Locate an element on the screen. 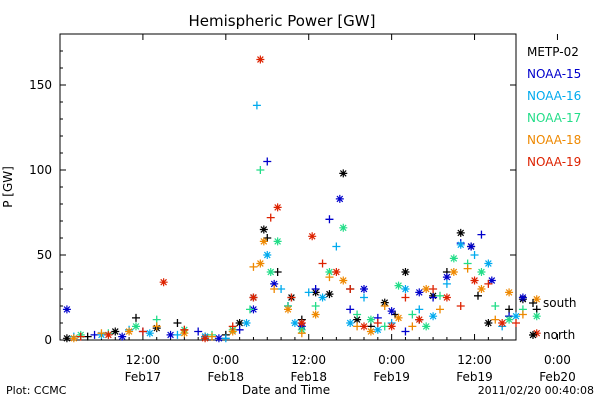  legend-item-noaa-18: NOAA-18 is located at coordinates (554, 140).